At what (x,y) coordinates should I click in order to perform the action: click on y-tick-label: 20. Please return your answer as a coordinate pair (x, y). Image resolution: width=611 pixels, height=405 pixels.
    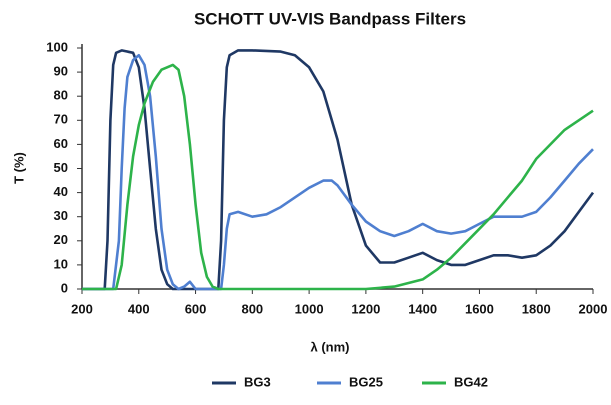
    Looking at the image, I should click on (61, 239).